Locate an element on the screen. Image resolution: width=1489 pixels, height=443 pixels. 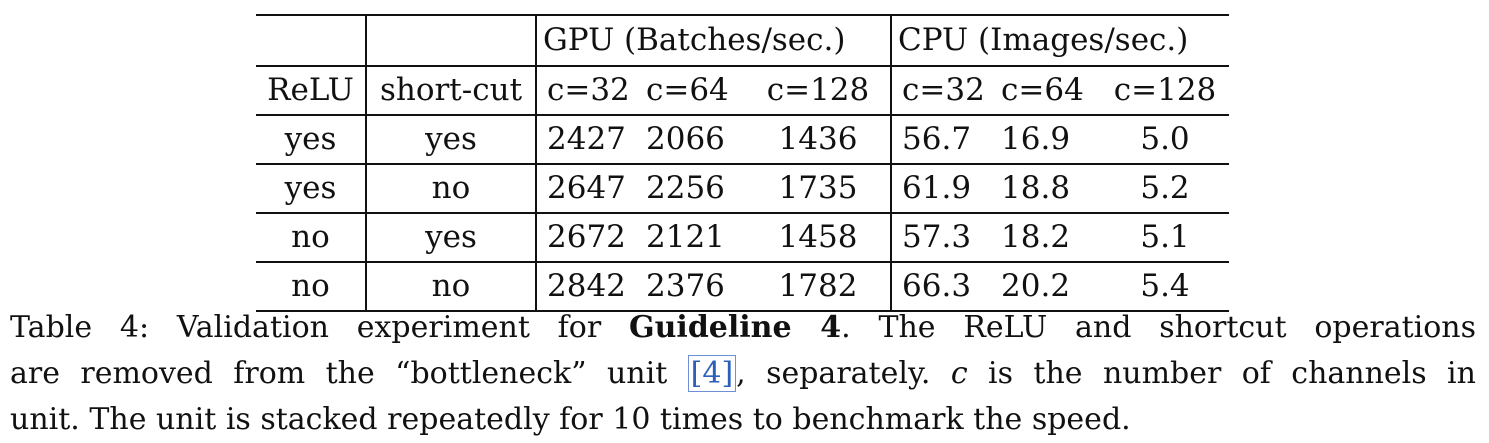
gpu-c32-cell: 2672 is located at coordinates (585, 237).